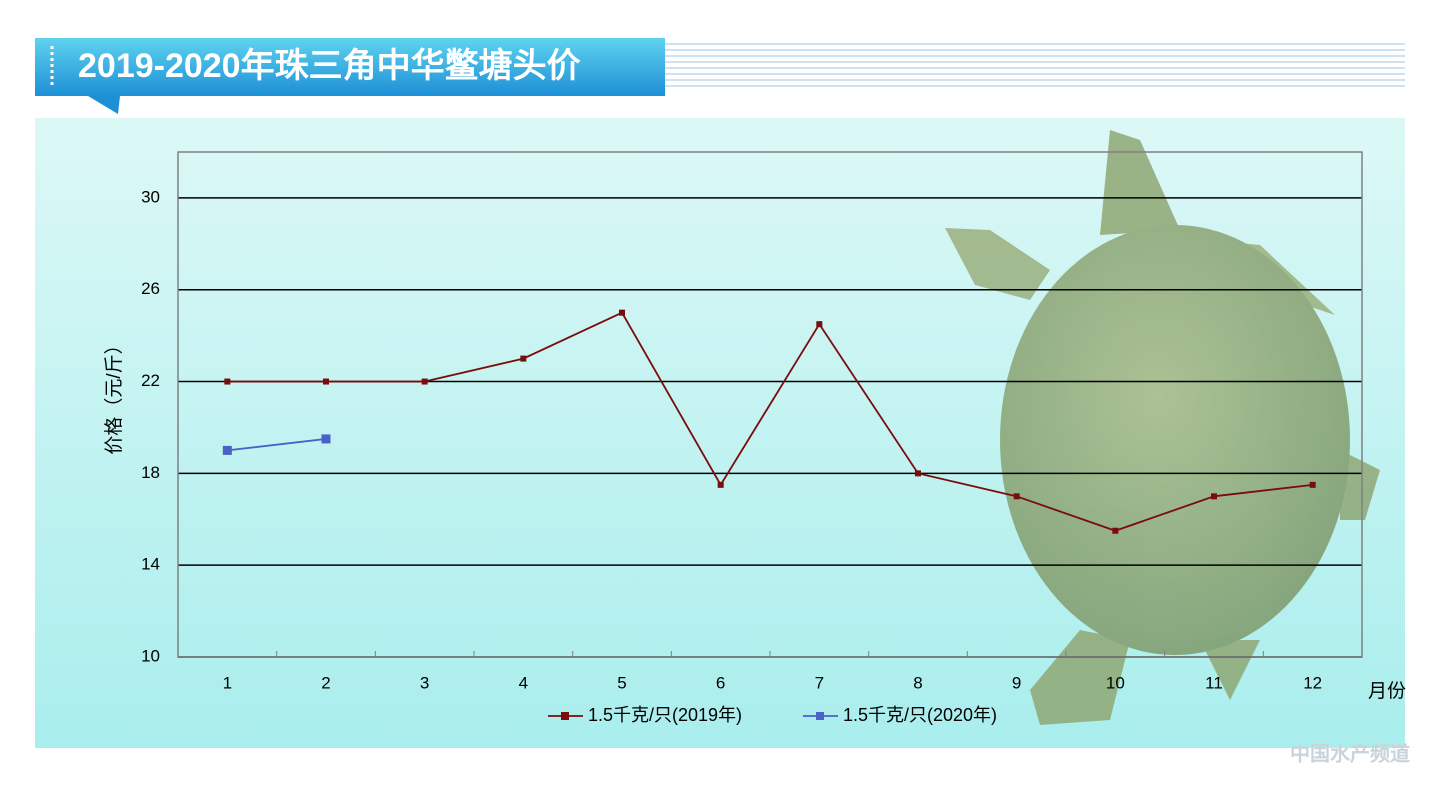 The width and height of the screenshot is (1441, 785). What do you see at coordinates (523, 682) in the screenshot?
I see `x-tick-label: 4` at bounding box center [523, 682].